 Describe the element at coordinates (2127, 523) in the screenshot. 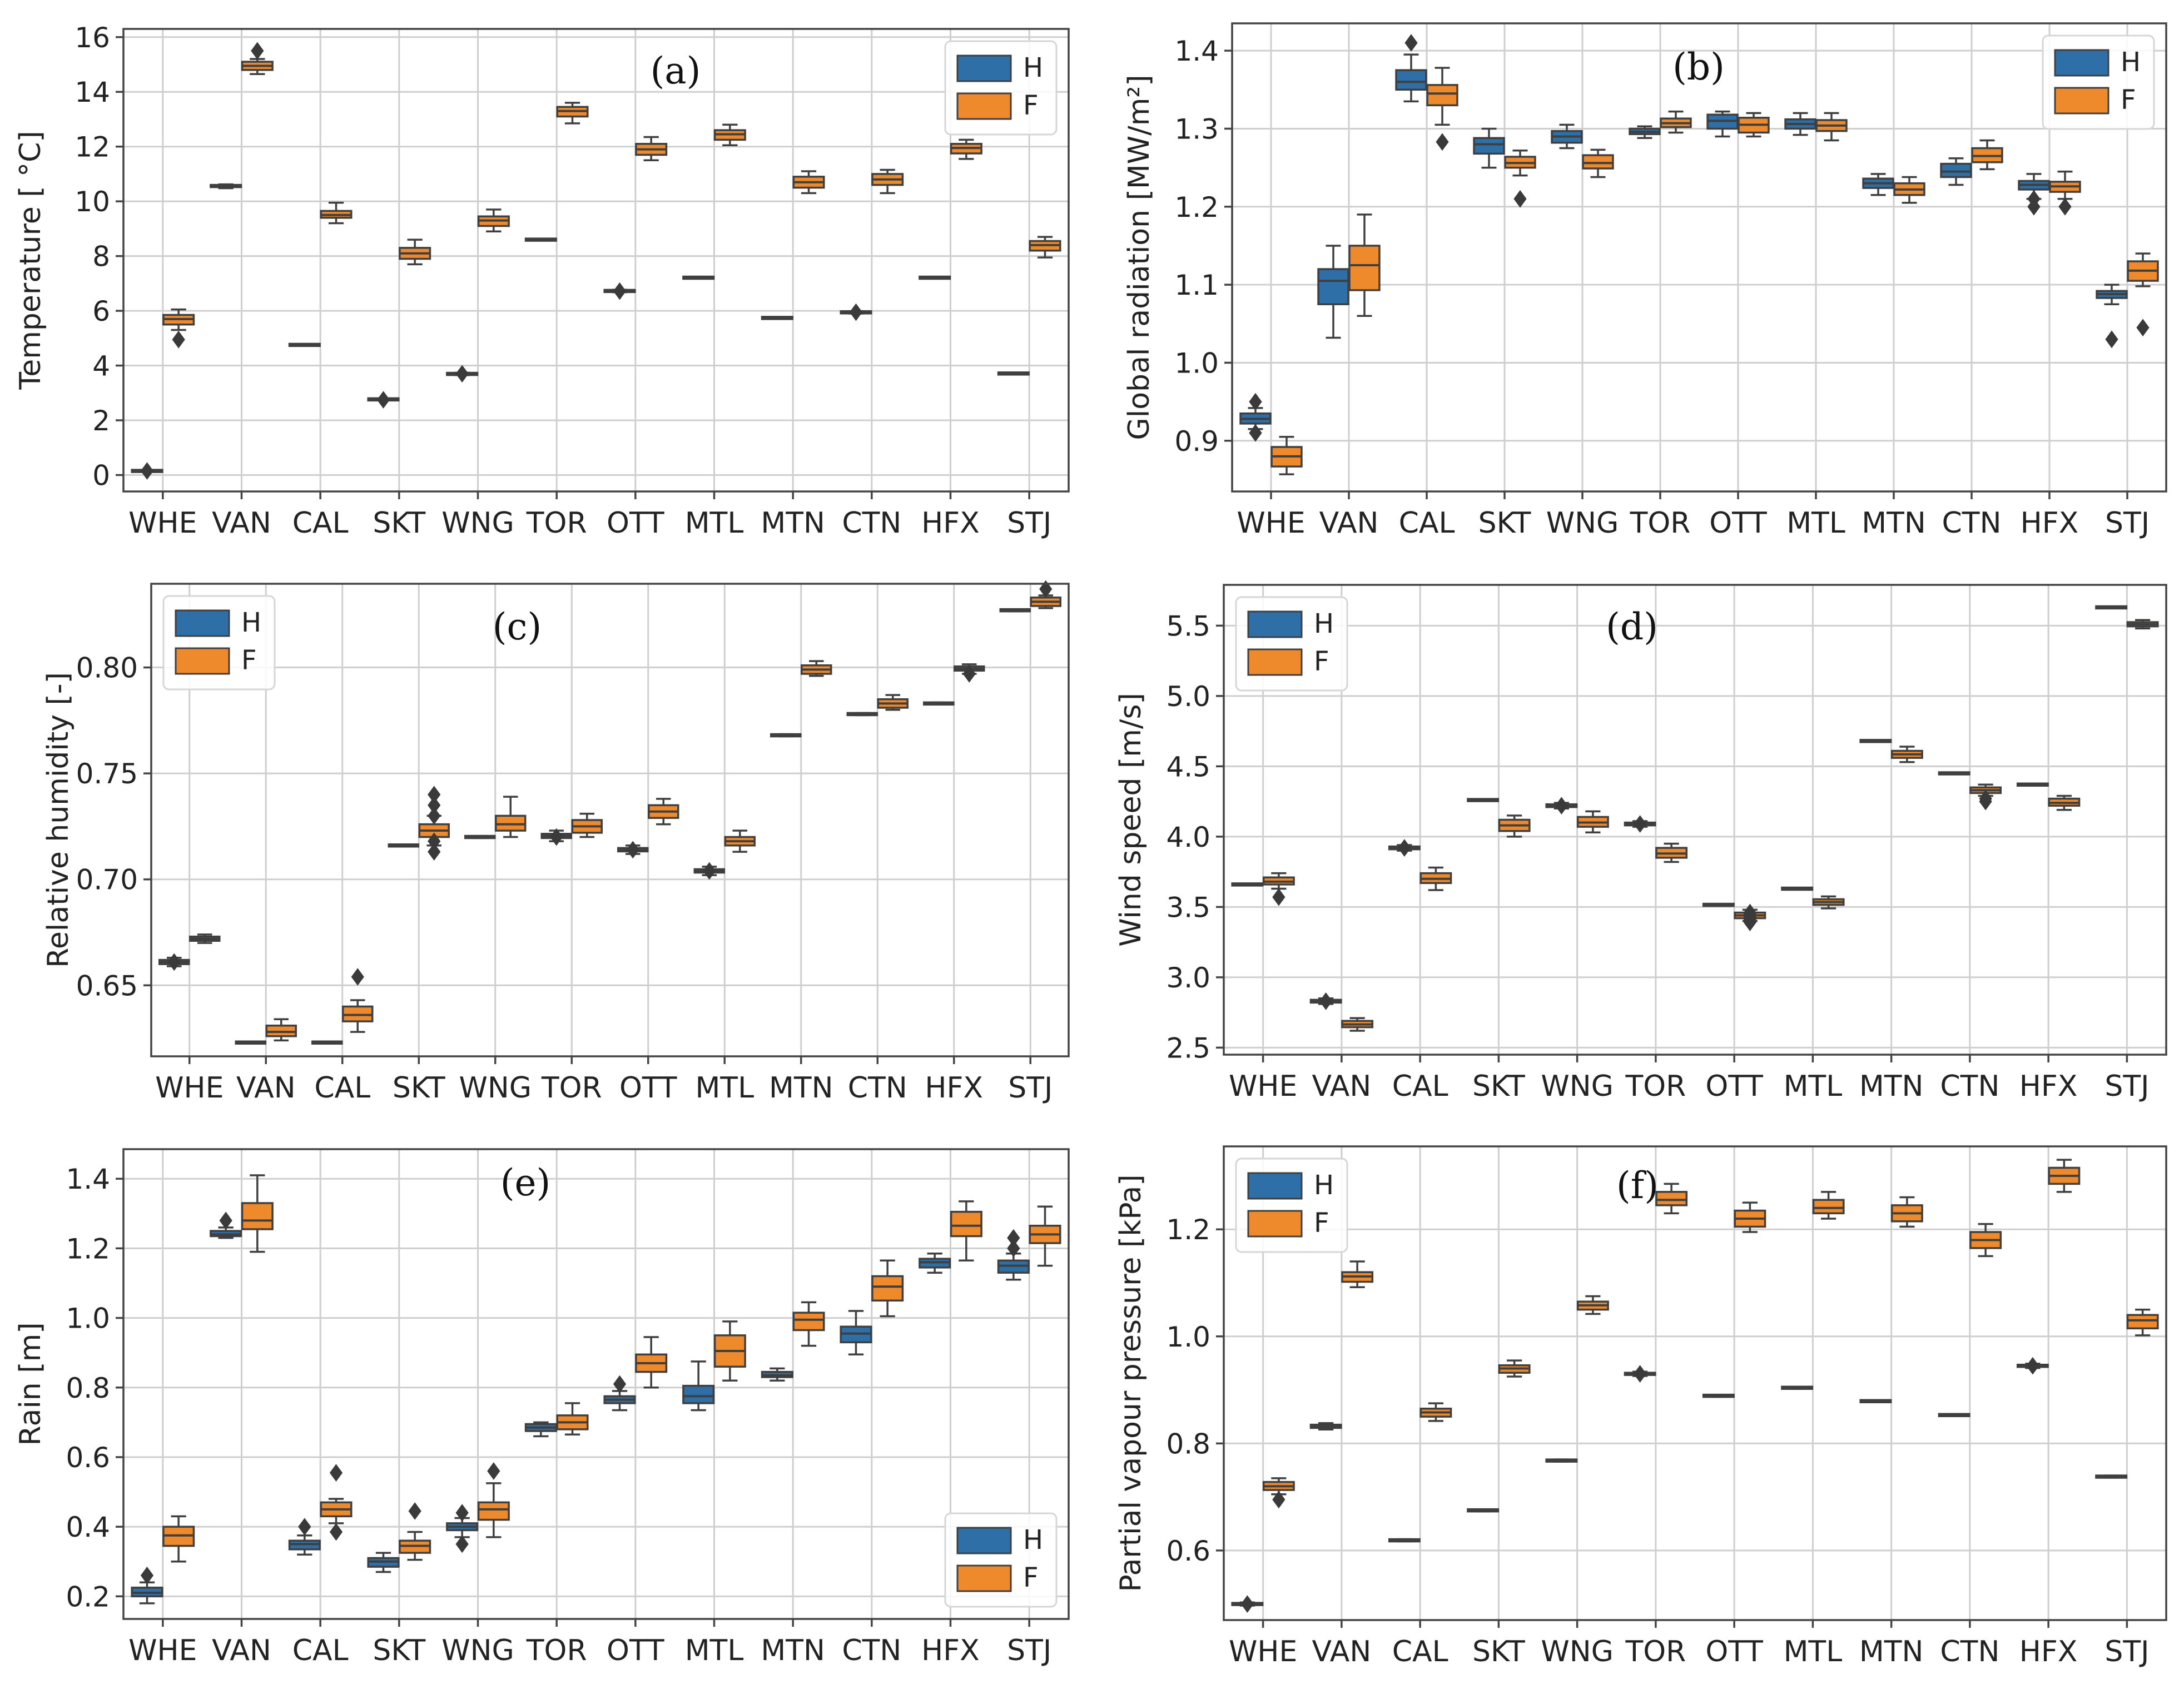

I see `x-tick-label: STJ` at that location.